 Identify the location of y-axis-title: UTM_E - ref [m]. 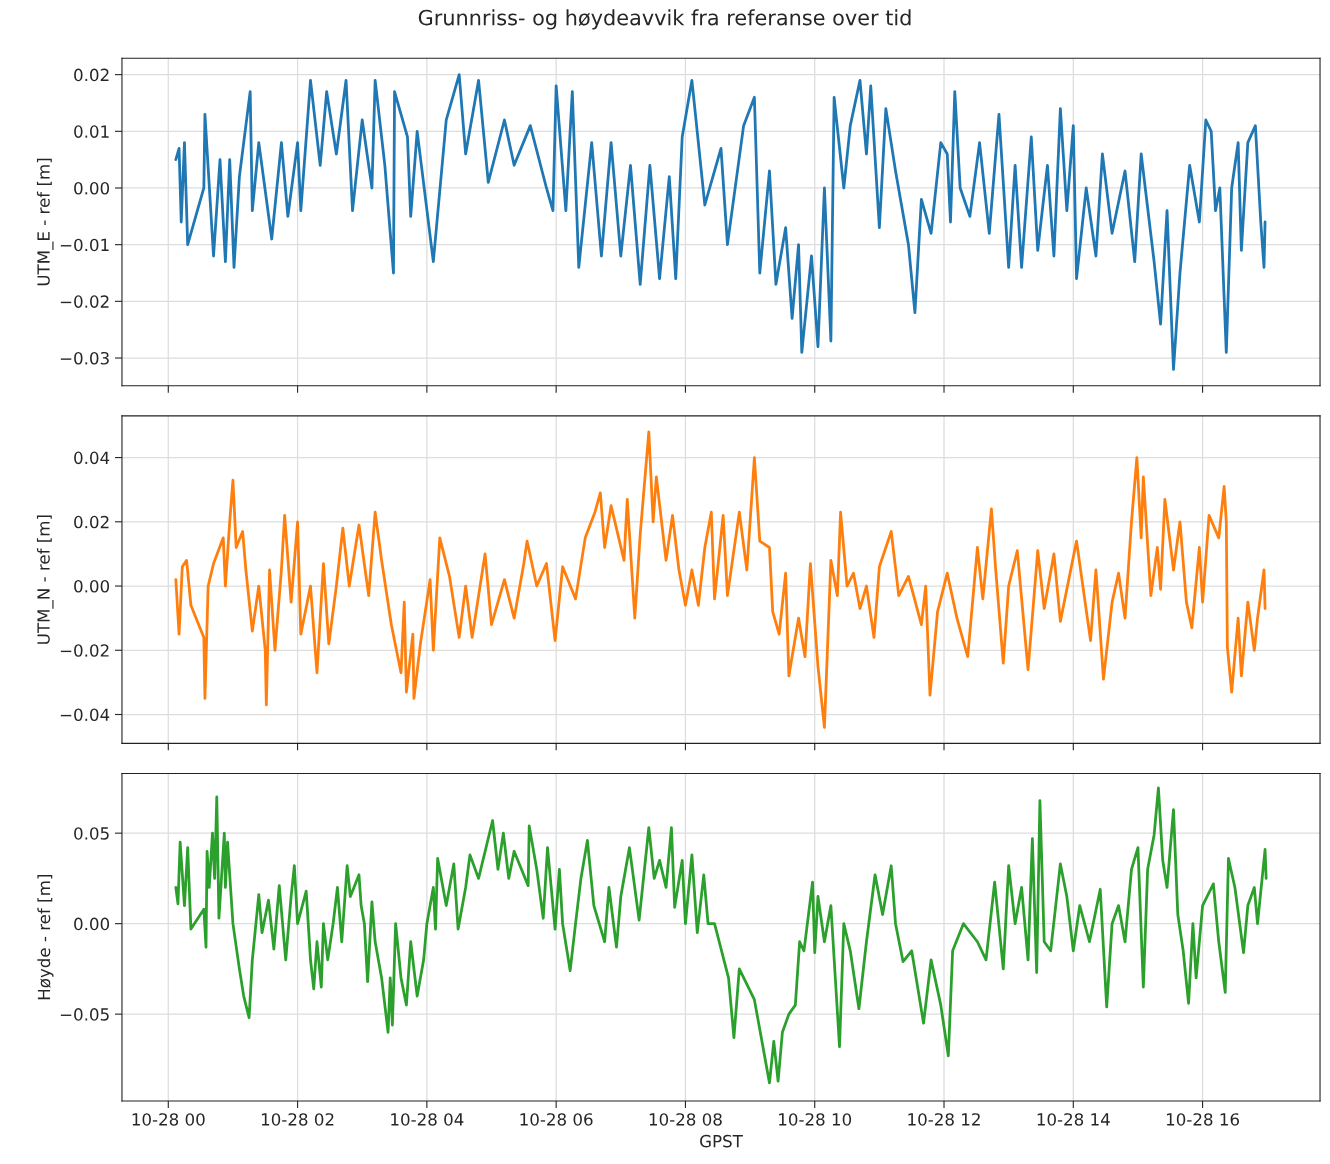
(45, 222).